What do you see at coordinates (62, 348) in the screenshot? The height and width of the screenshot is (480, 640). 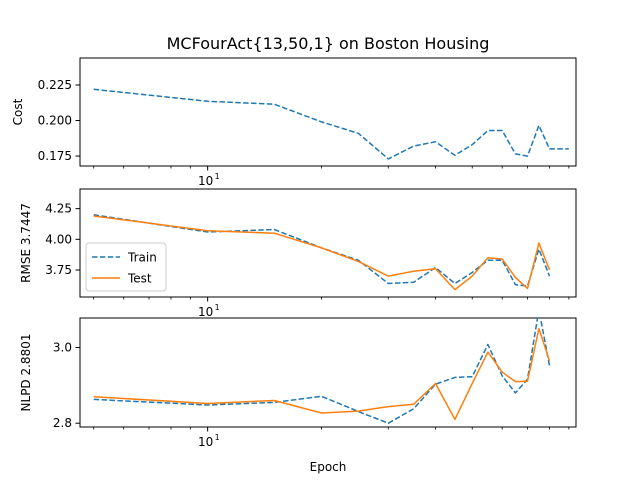 I see `y-tick-label: 3.0` at bounding box center [62, 348].